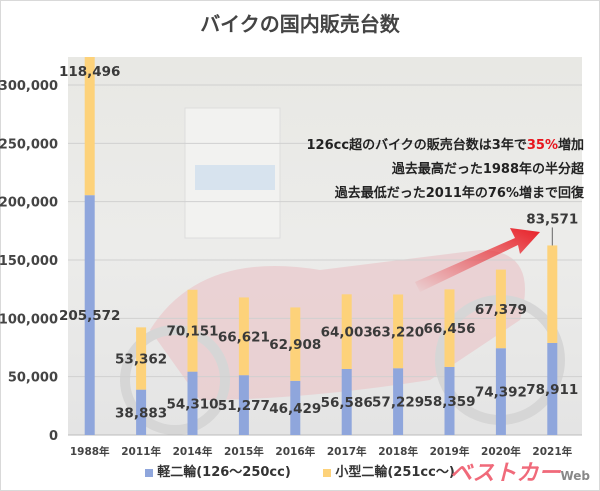 The width and height of the screenshot is (600, 491). I want to click on annotation-line-1: 126cc超のバイクの販売台数は3年で35%増加, so click(445, 143).